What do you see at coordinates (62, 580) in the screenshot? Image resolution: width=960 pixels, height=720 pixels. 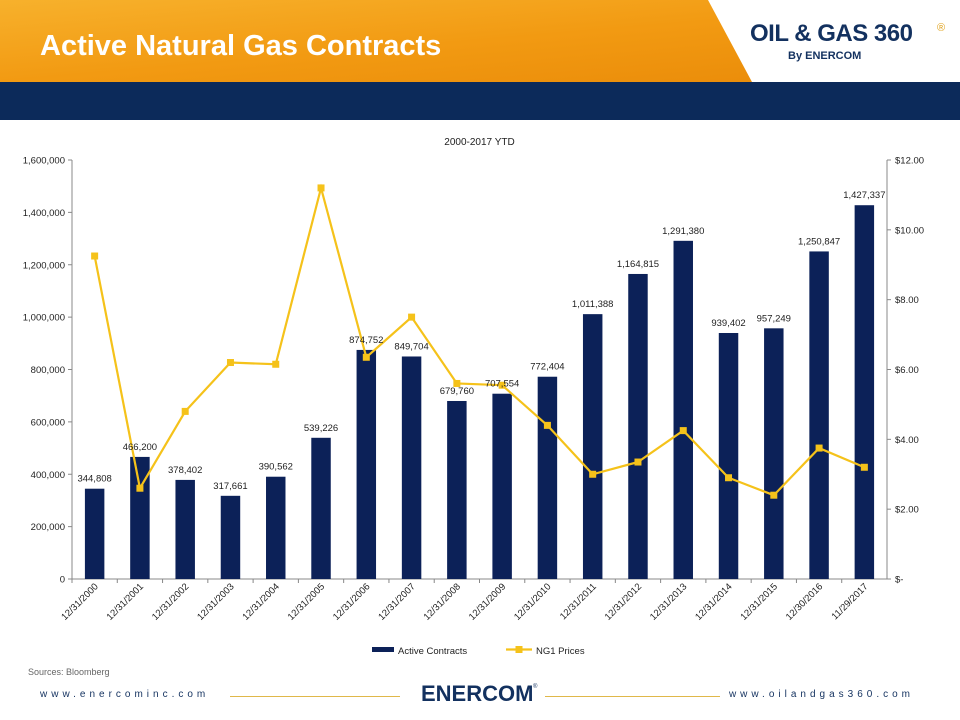 I see `y-tick-label: 0` at bounding box center [62, 580].